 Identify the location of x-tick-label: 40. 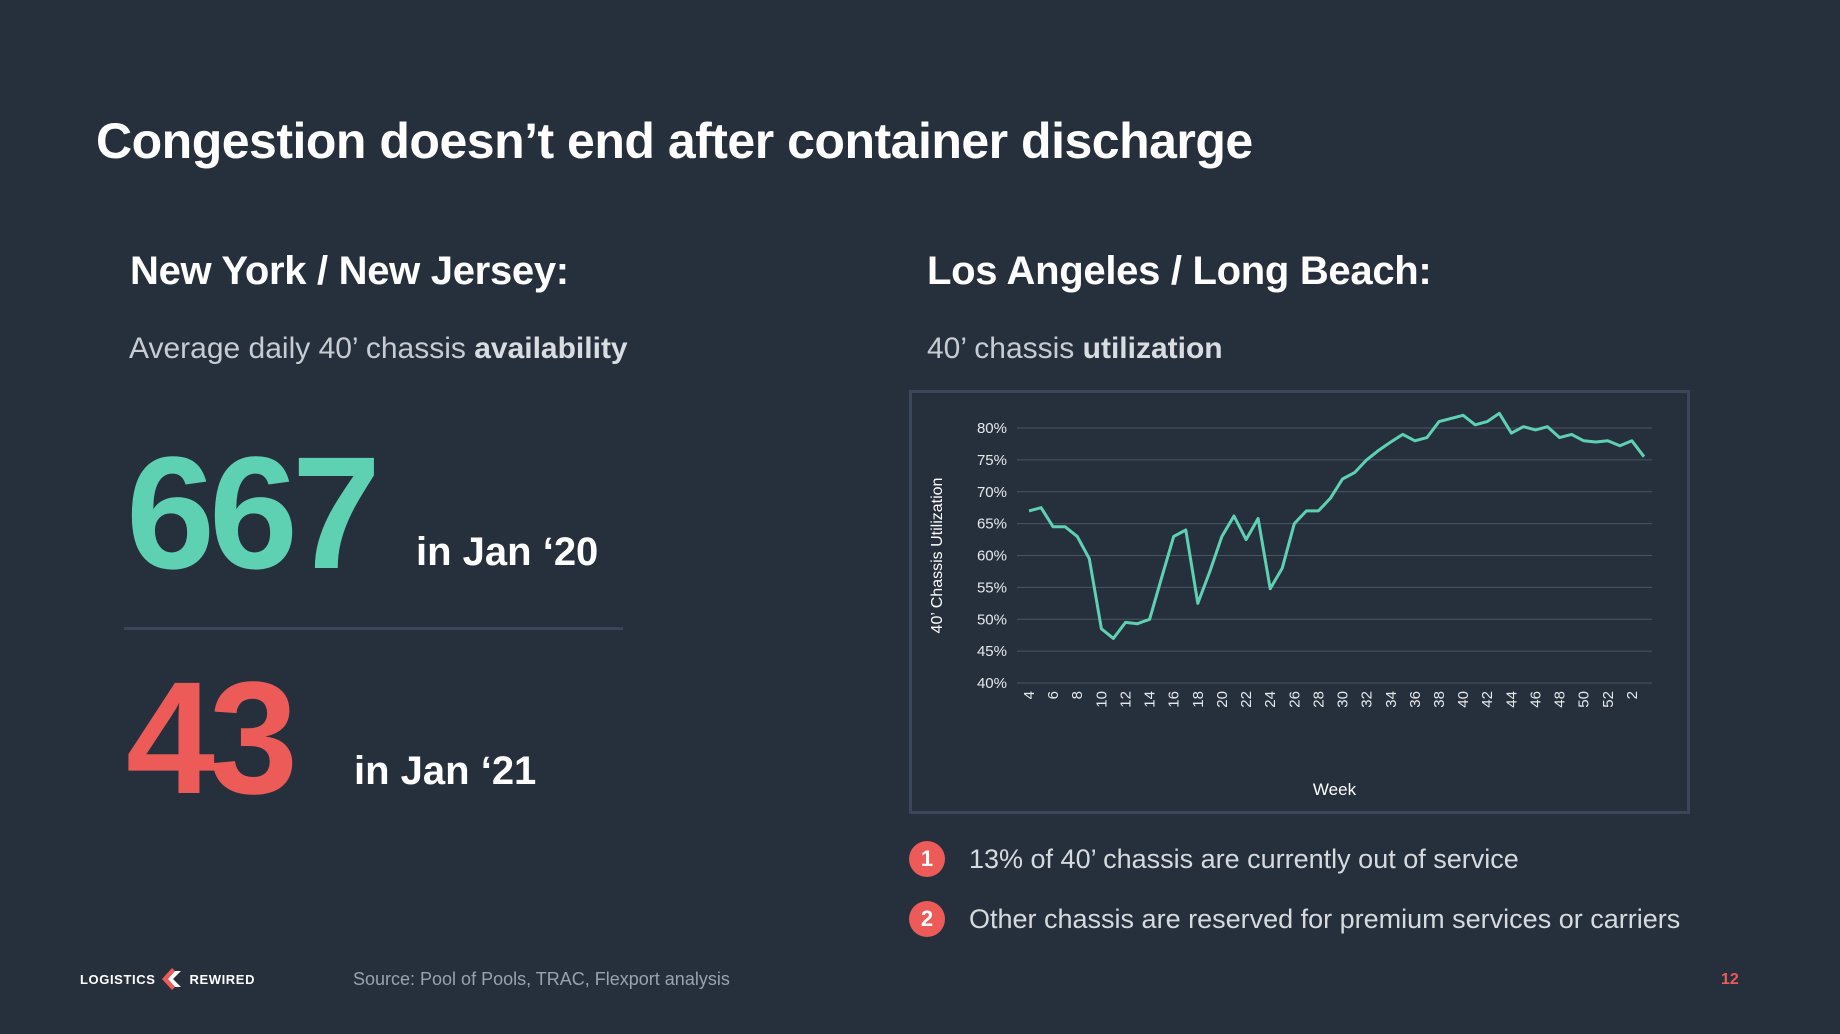
(1463, 699).